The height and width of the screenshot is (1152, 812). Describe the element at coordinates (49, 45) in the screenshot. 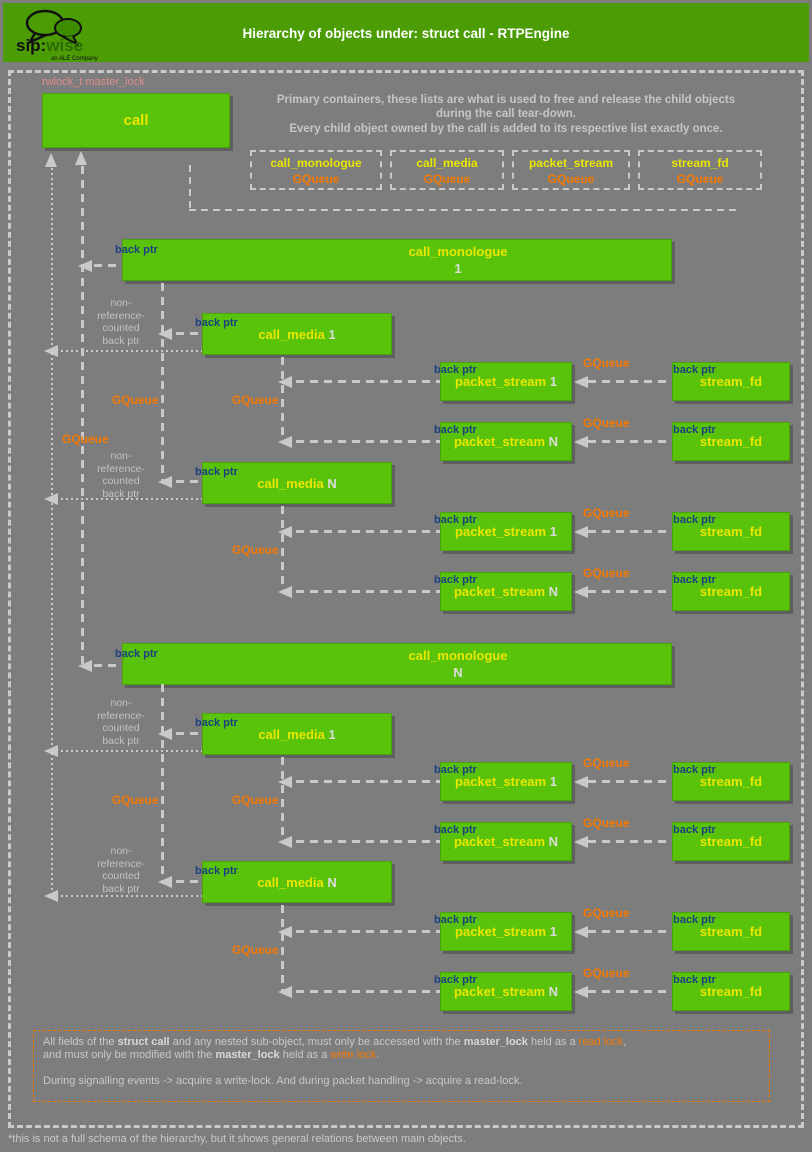

I see `logo-text: sip:wise` at that location.